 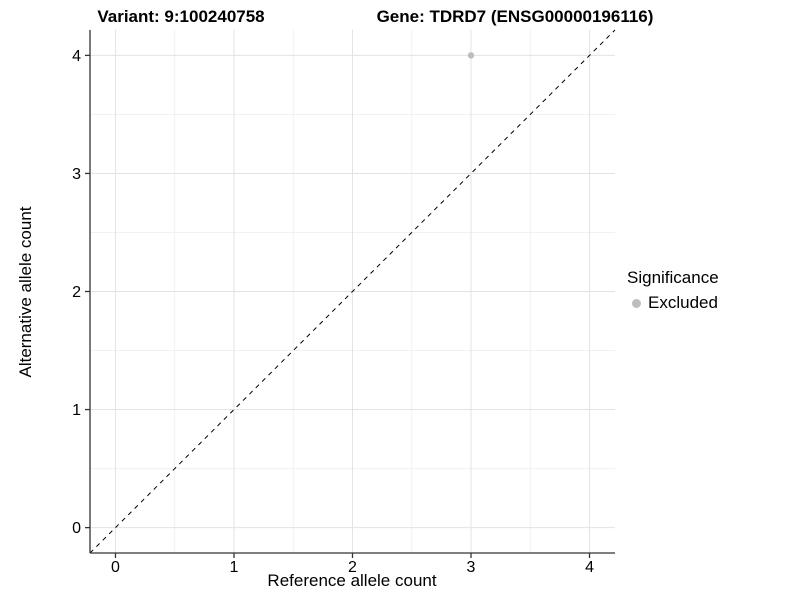 What do you see at coordinates (76, 410) in the screenshot?
I see `y-tick-label: 1` at bounding box center [76, 410].